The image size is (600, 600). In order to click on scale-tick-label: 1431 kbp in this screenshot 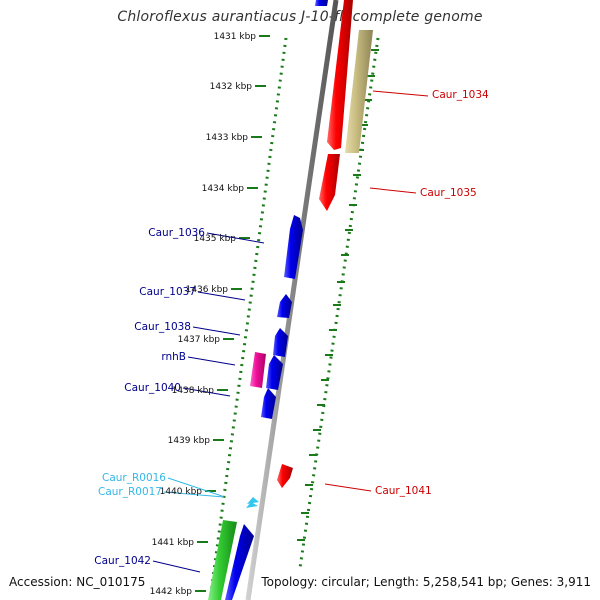, I will do `click(235, 37)`.